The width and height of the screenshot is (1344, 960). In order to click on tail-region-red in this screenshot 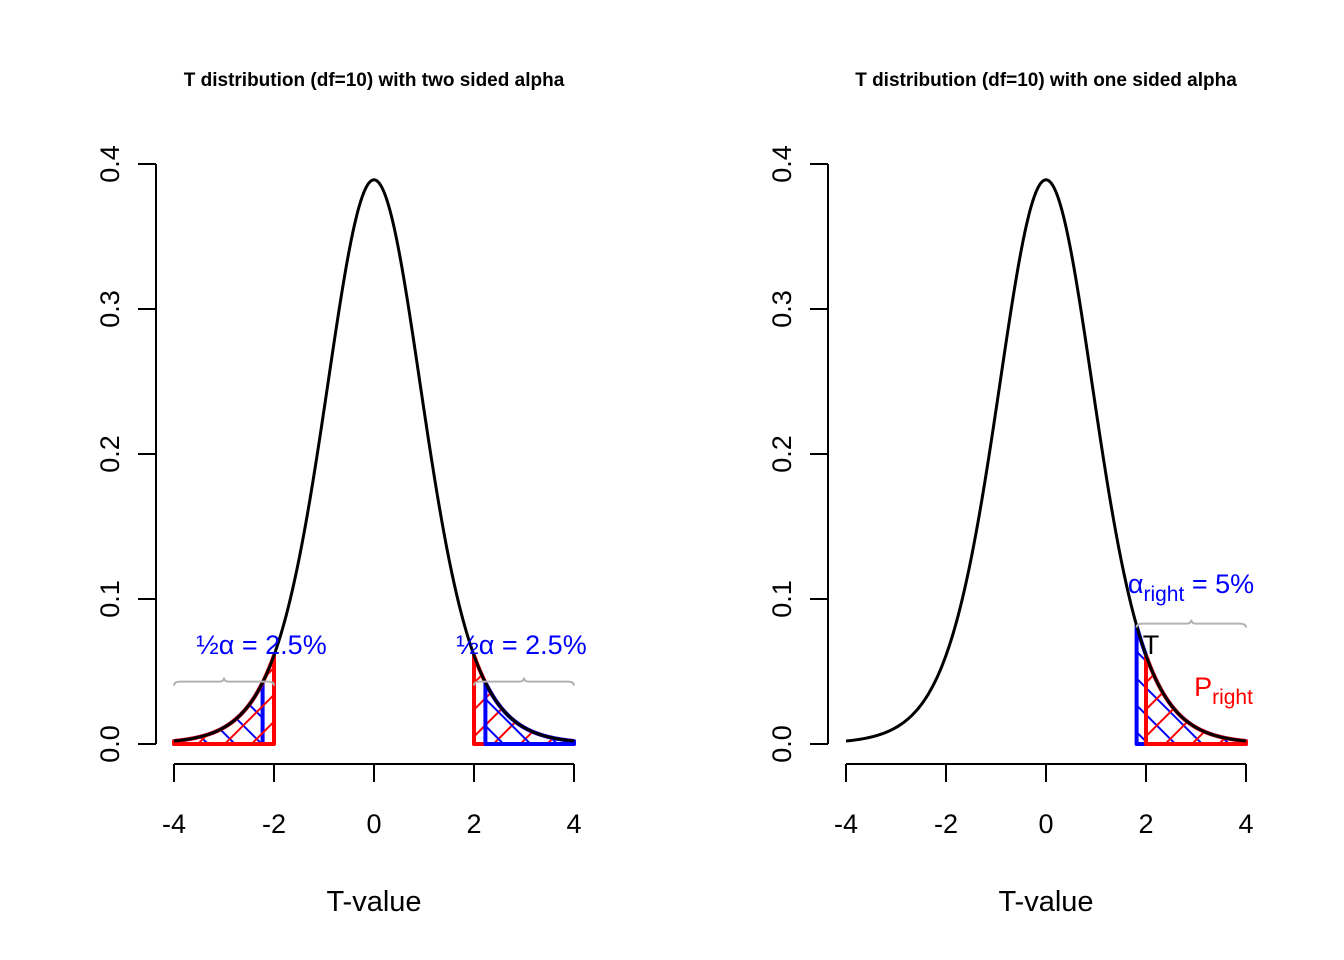, I will do `click(224, 699)`.